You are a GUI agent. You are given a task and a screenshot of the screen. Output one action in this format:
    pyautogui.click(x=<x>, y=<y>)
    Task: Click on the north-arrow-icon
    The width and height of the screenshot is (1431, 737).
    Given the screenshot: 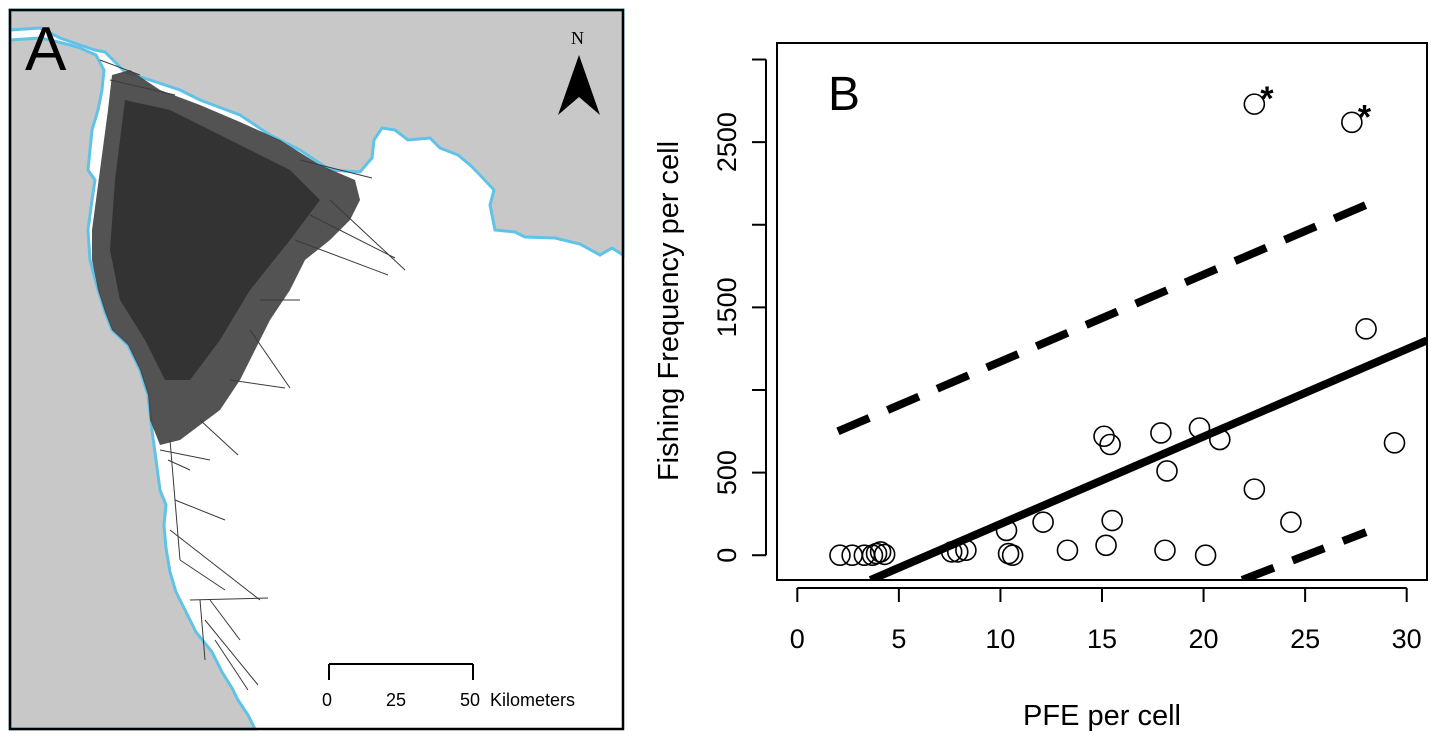 What is the action you would take?
    pyautogui.click(x=579, y=85)
    